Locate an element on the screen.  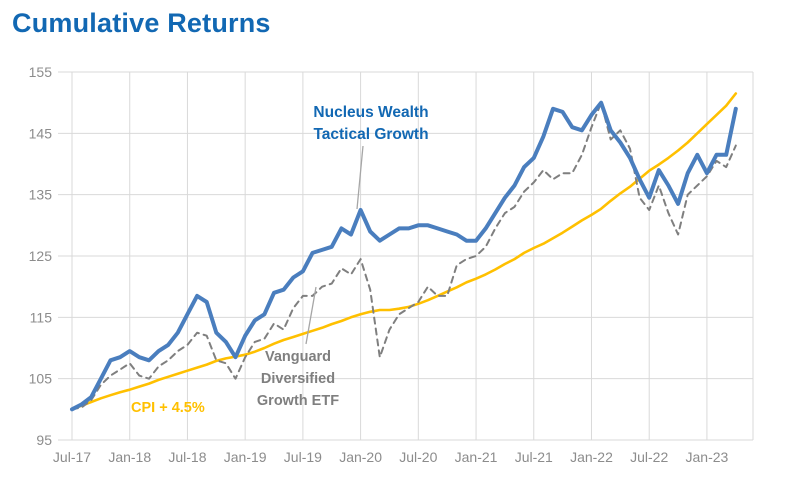
x-tick-label: Jan-21 is located at coordinates (476, 457).